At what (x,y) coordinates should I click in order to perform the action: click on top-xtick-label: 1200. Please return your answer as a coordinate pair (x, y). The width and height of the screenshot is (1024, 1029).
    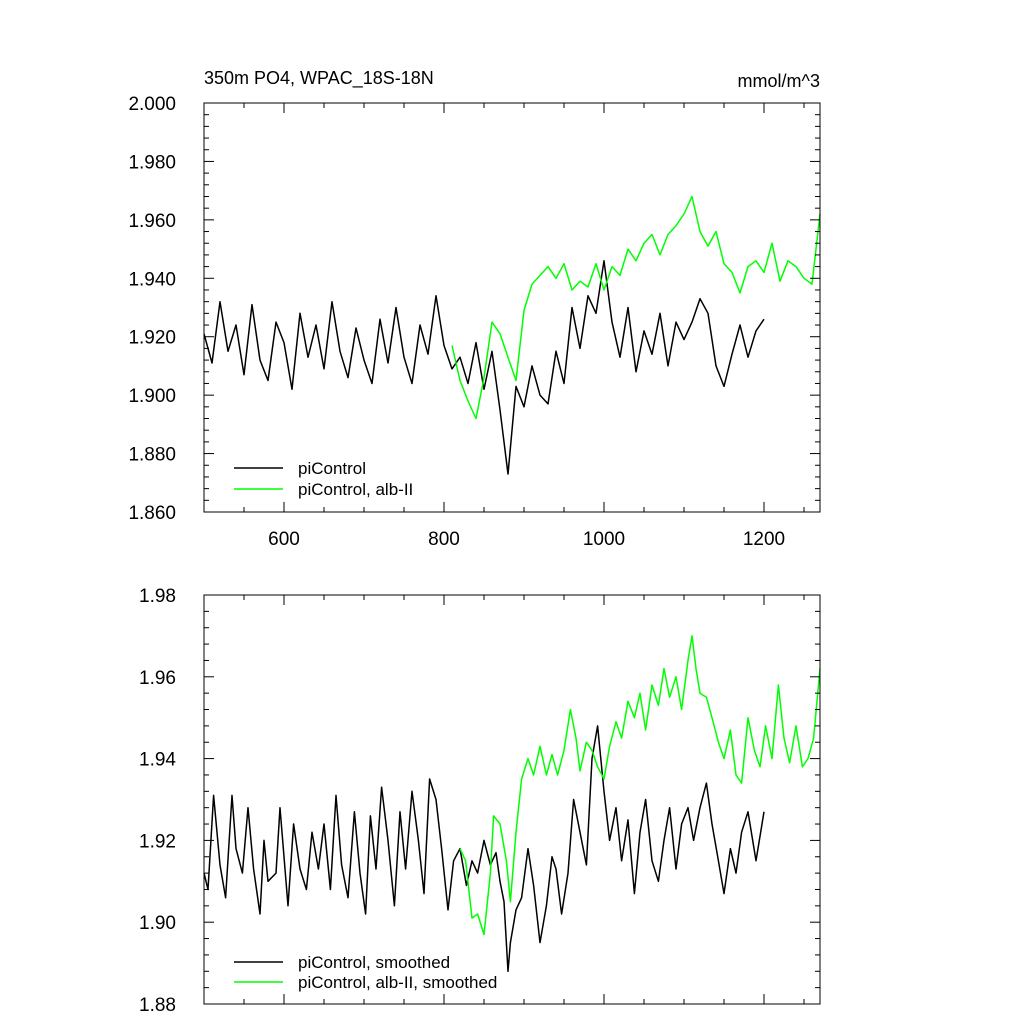
    Looking at the image, I should click on (764, 539).